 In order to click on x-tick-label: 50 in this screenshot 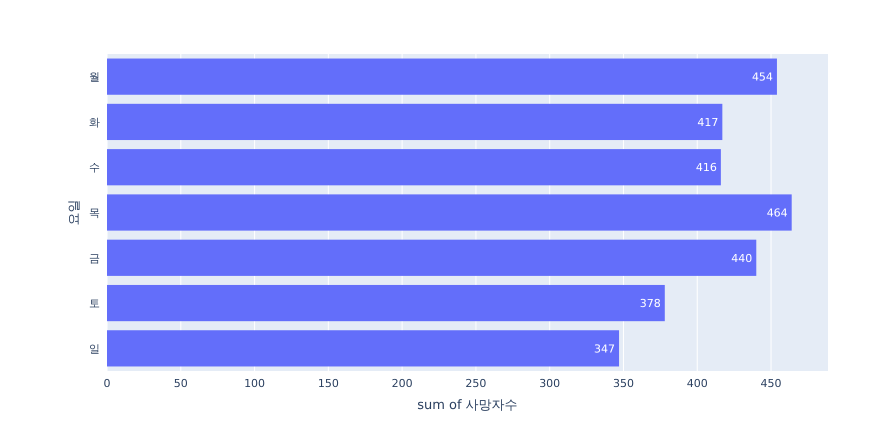, I will do `click(181, 383)`.